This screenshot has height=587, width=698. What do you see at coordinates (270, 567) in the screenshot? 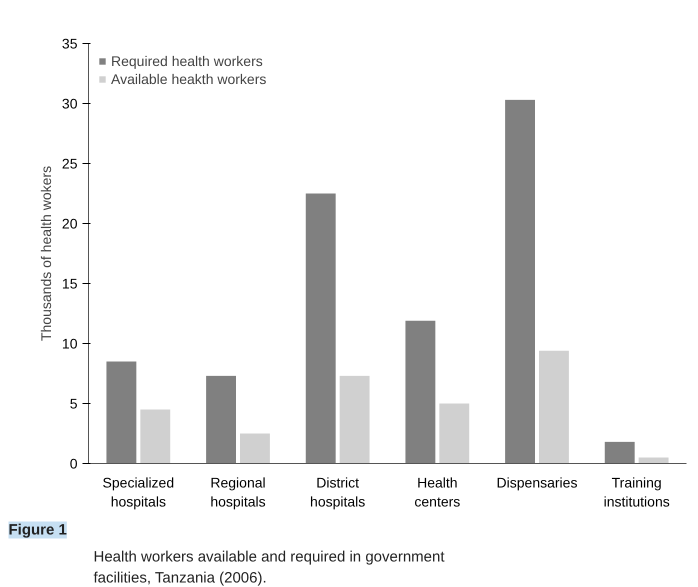
I see `text: Health workers available and required in government facilities, Tanzania (2006).` at bounding box center [270, 567].